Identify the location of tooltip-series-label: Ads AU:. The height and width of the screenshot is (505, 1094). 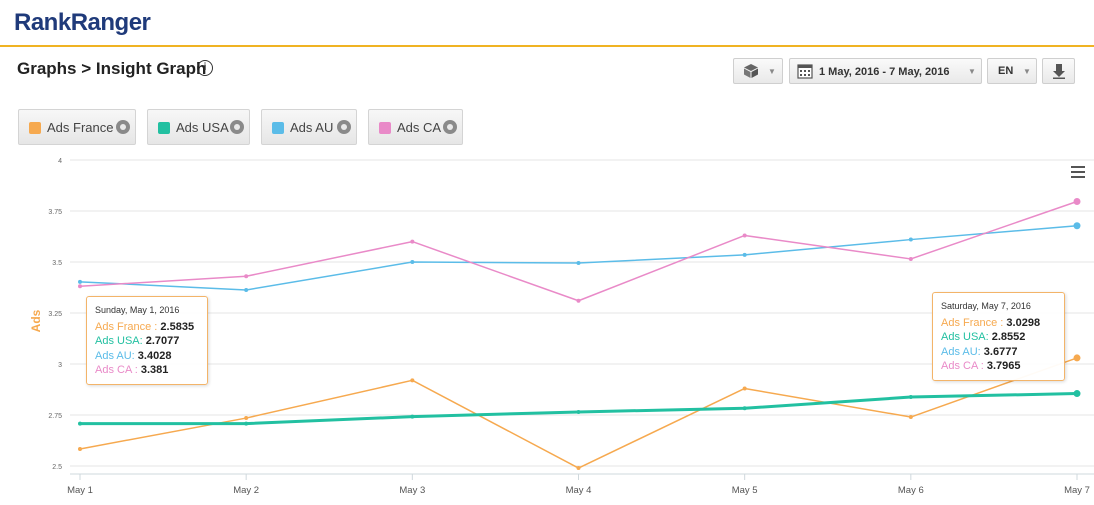
(962, 351).